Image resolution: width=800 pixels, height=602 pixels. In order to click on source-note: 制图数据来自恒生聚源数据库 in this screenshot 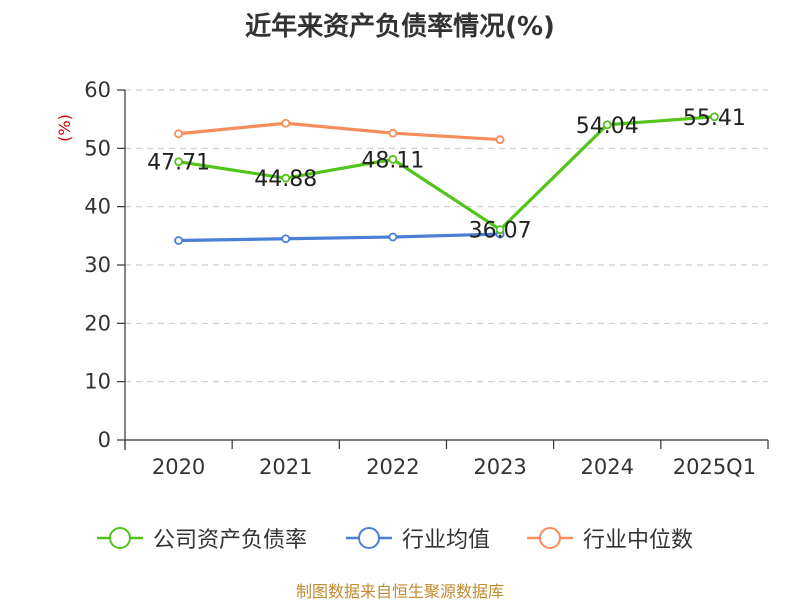, I will do `click(399, 591)`.